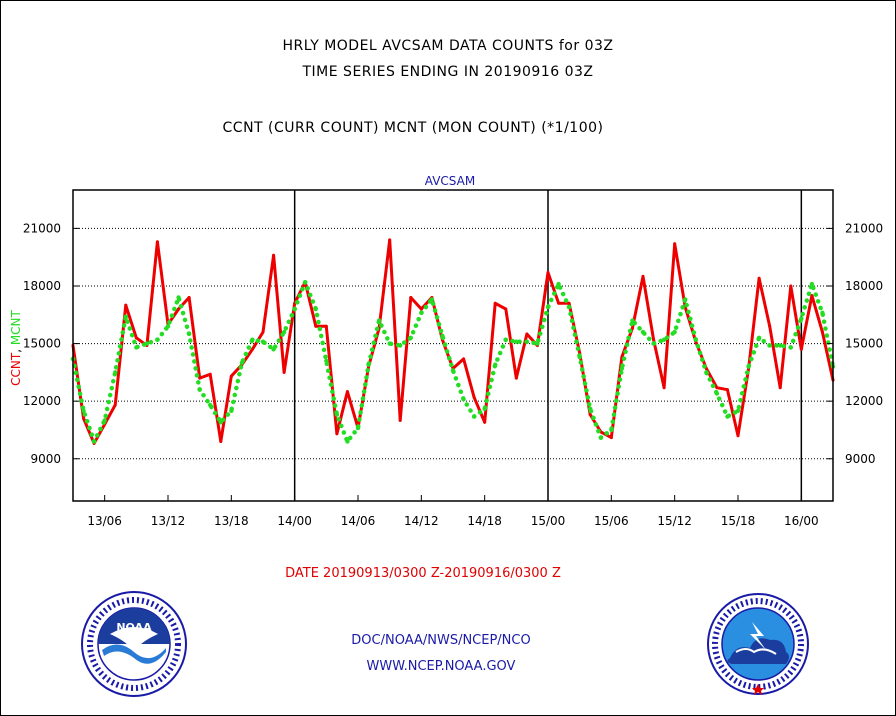 This screenshot has width=896, height=716. I want to click on y-axis-label: CCNT, MCNT, so click(16, 347).